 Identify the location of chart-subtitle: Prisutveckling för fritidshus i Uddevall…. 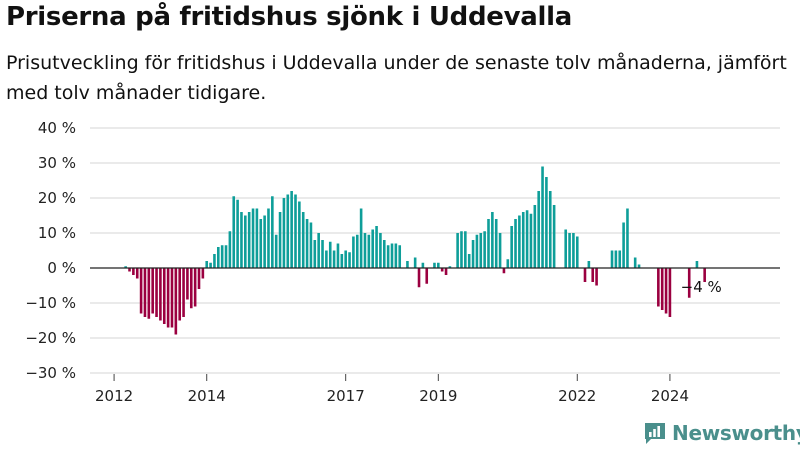
(396, 78).